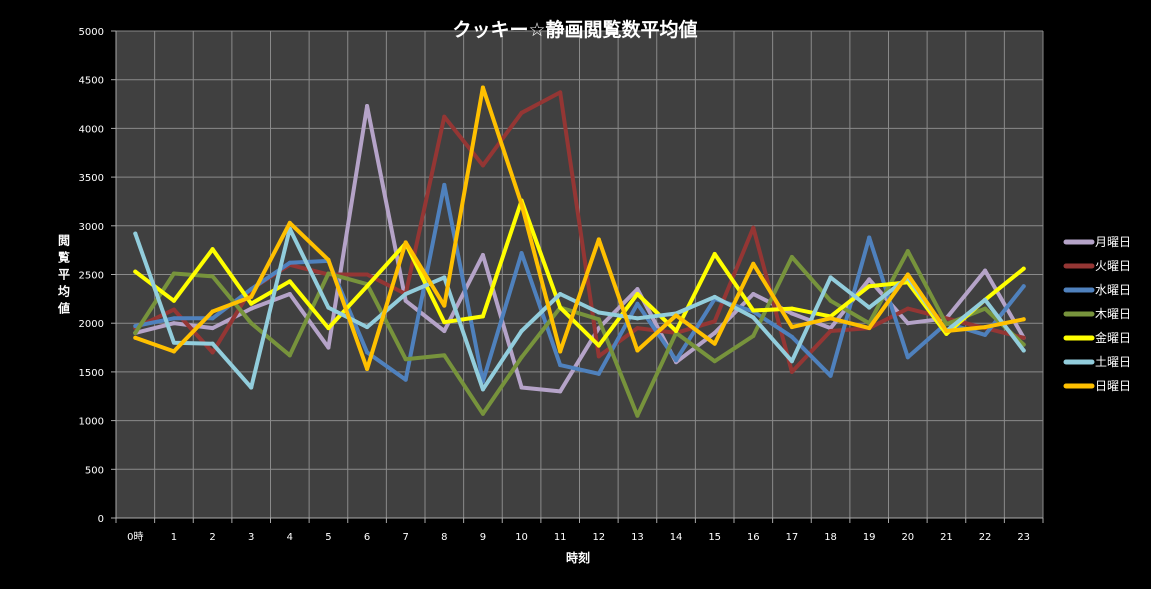 Image resolution: width=1151 pixels, height=589 pixels. I want to click on x-tick-label: 2, so click(212, 537).